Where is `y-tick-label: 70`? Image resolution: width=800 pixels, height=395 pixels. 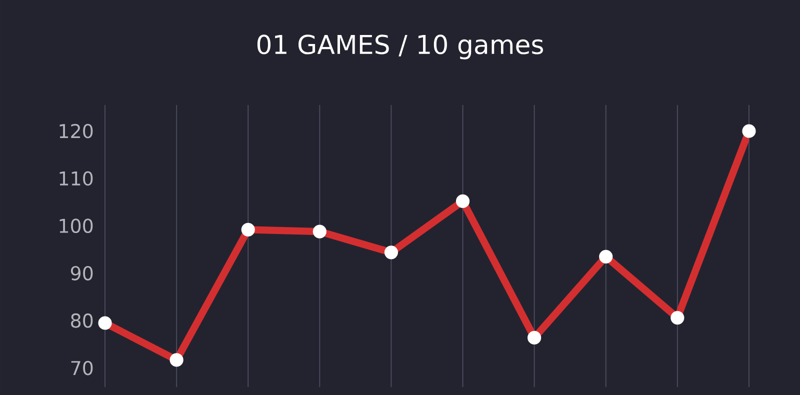 y-tick-label: 70 is located at coordinates (82, 368).